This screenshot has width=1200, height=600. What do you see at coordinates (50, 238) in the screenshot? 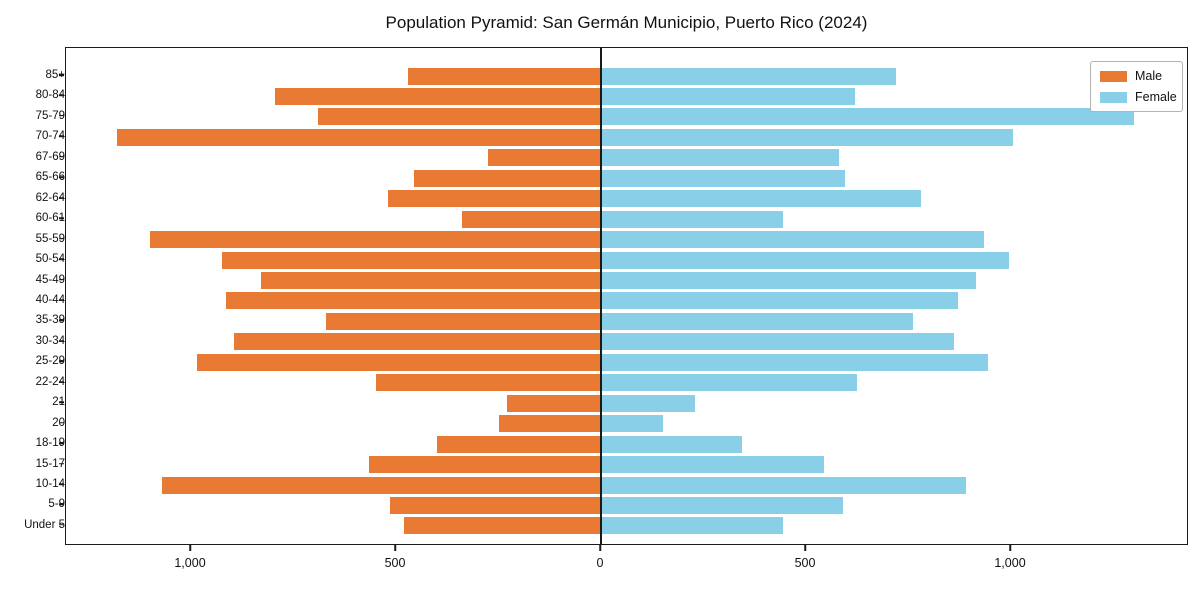
I see `y-tick-label-55-59: 55-59` at bounding box center [50, 238].